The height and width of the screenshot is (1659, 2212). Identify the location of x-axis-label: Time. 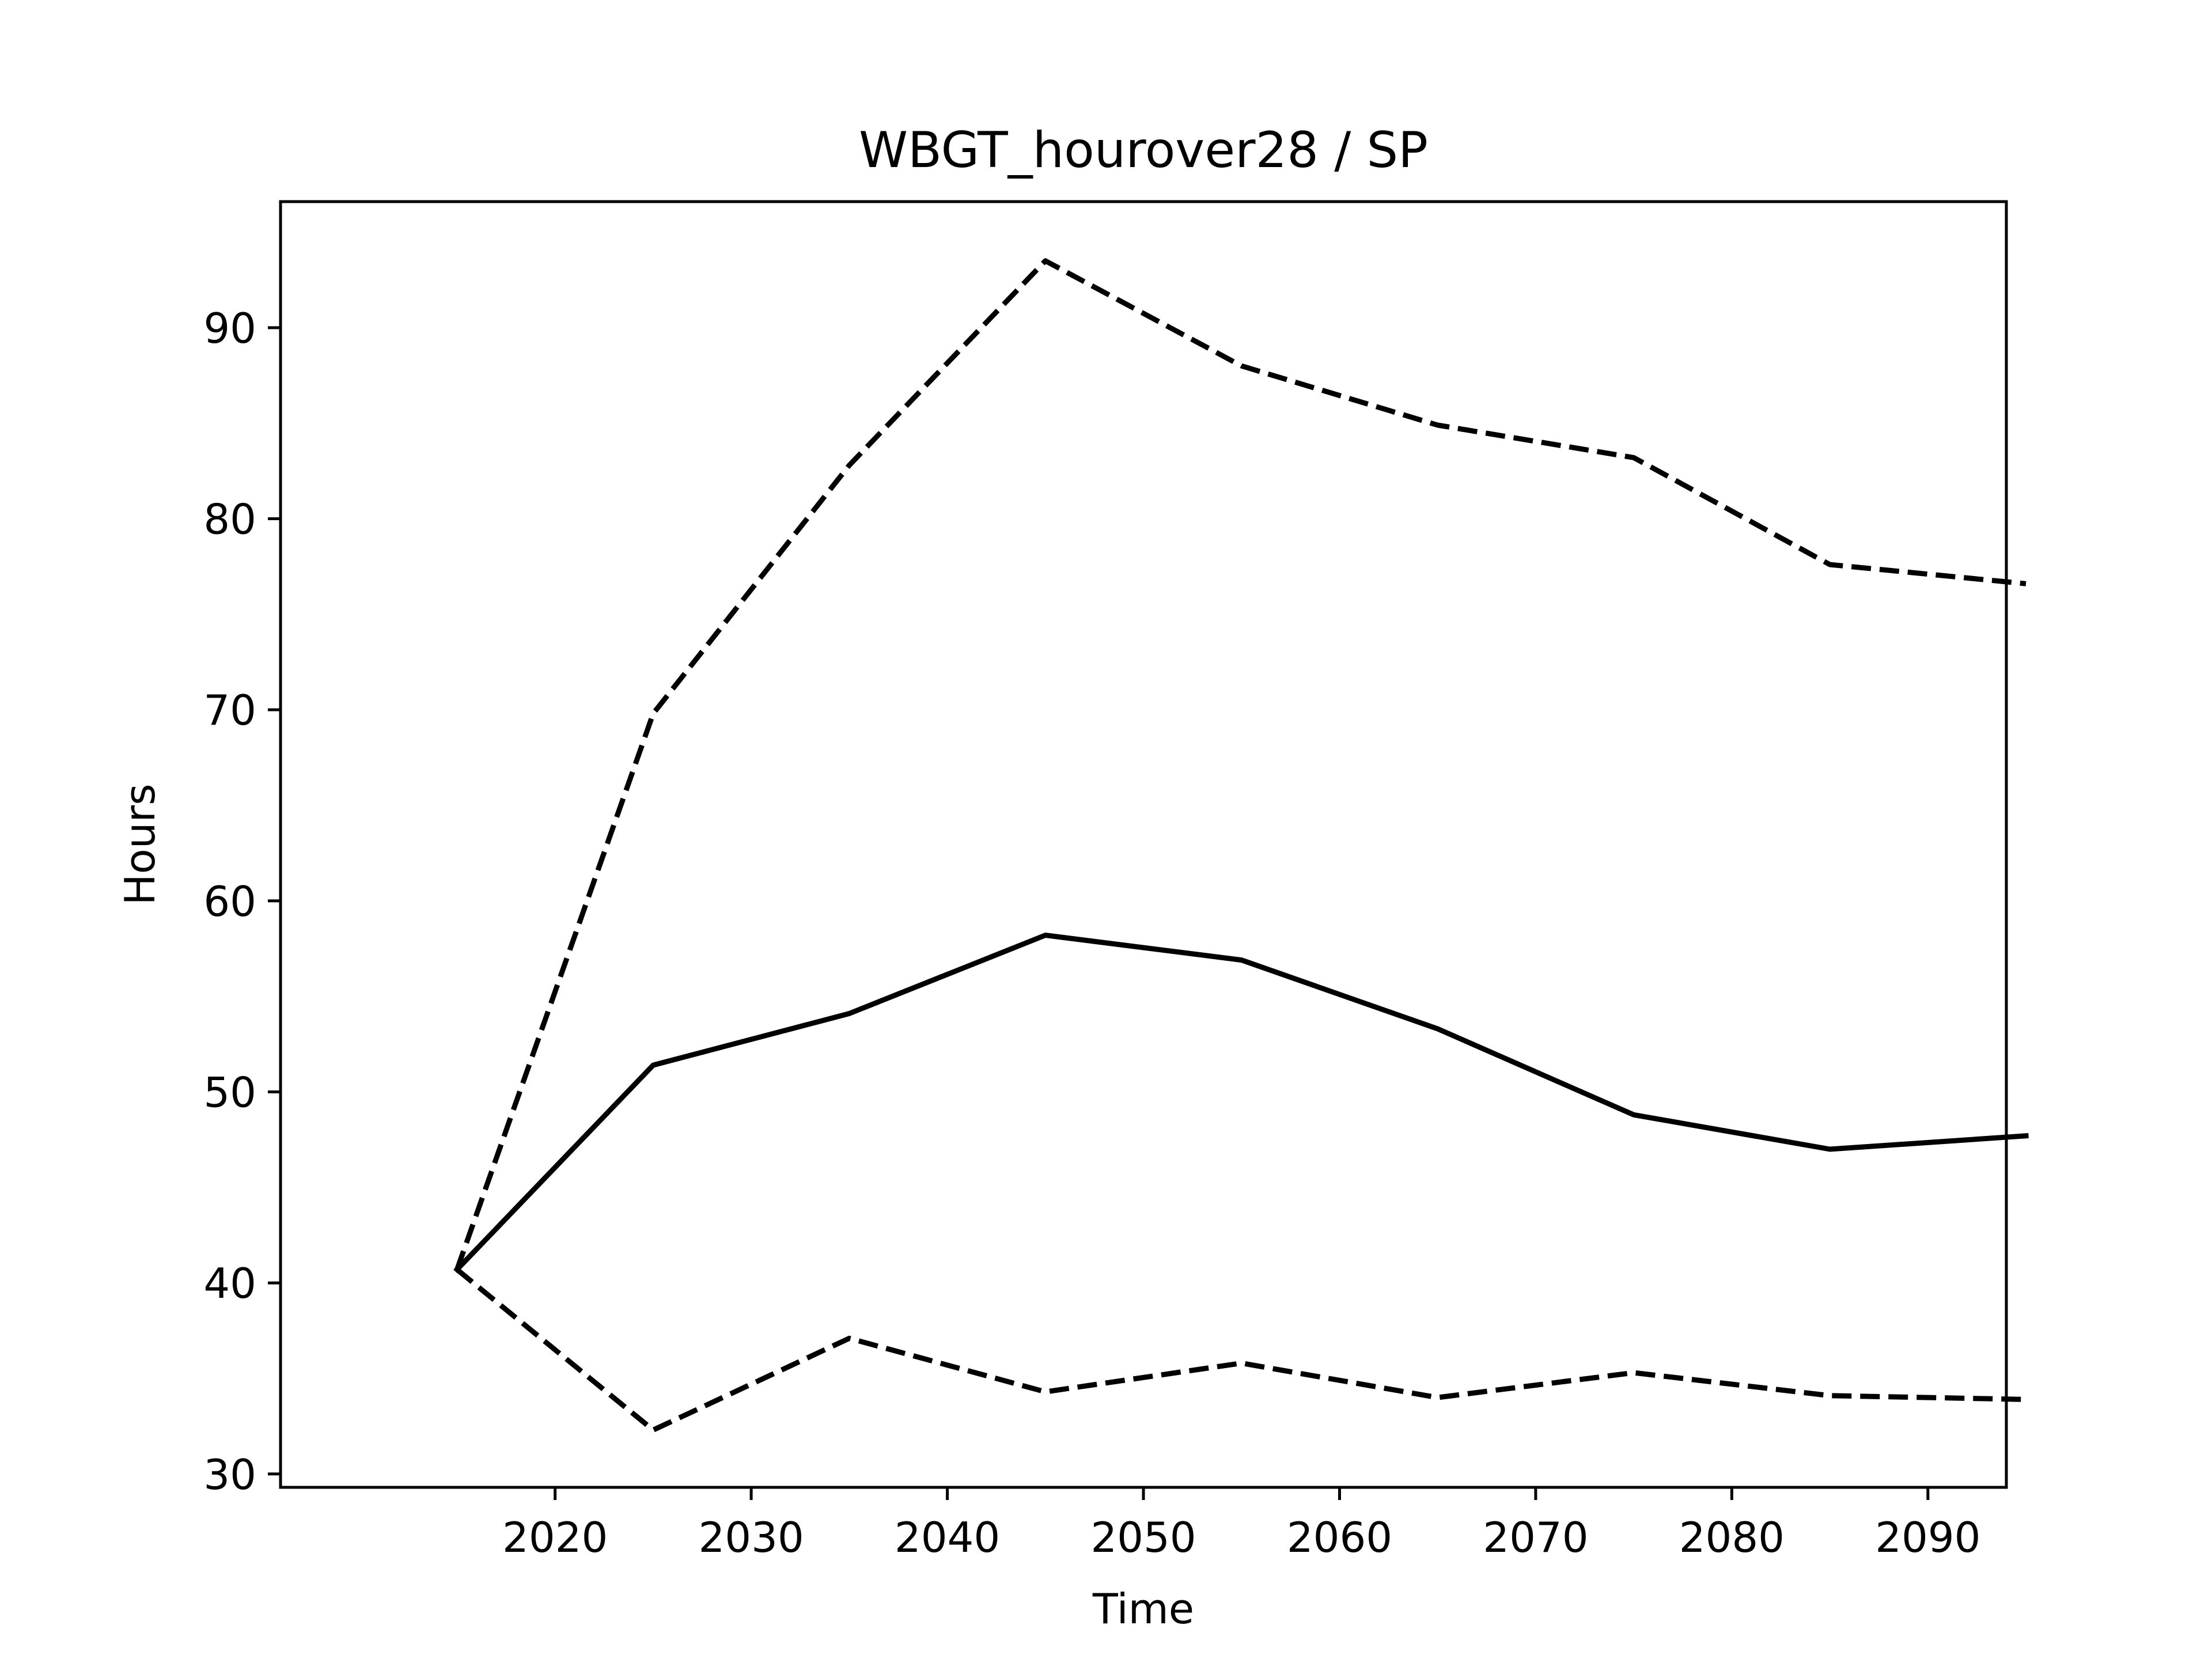
(1143, 1609).